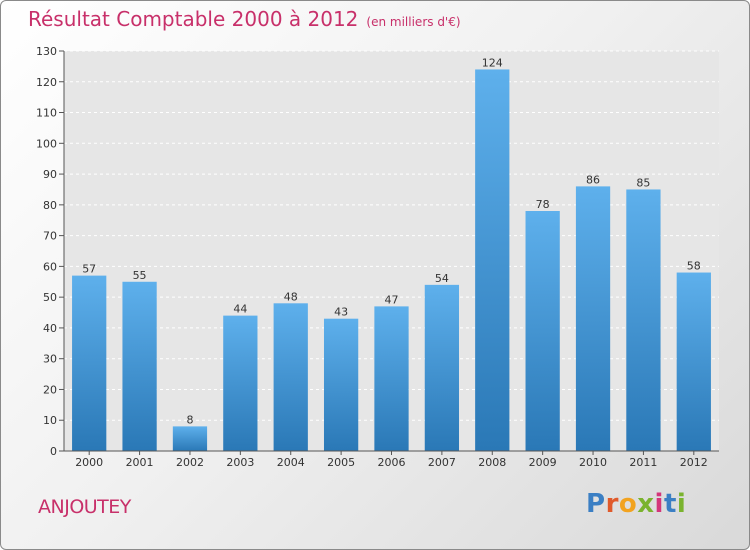 Image resolution: width=750 pixels, height=550 pixels. Describe the element at coordinates (442, 462) in the screenshot. I see `x-tick-label: 2007` at that location.